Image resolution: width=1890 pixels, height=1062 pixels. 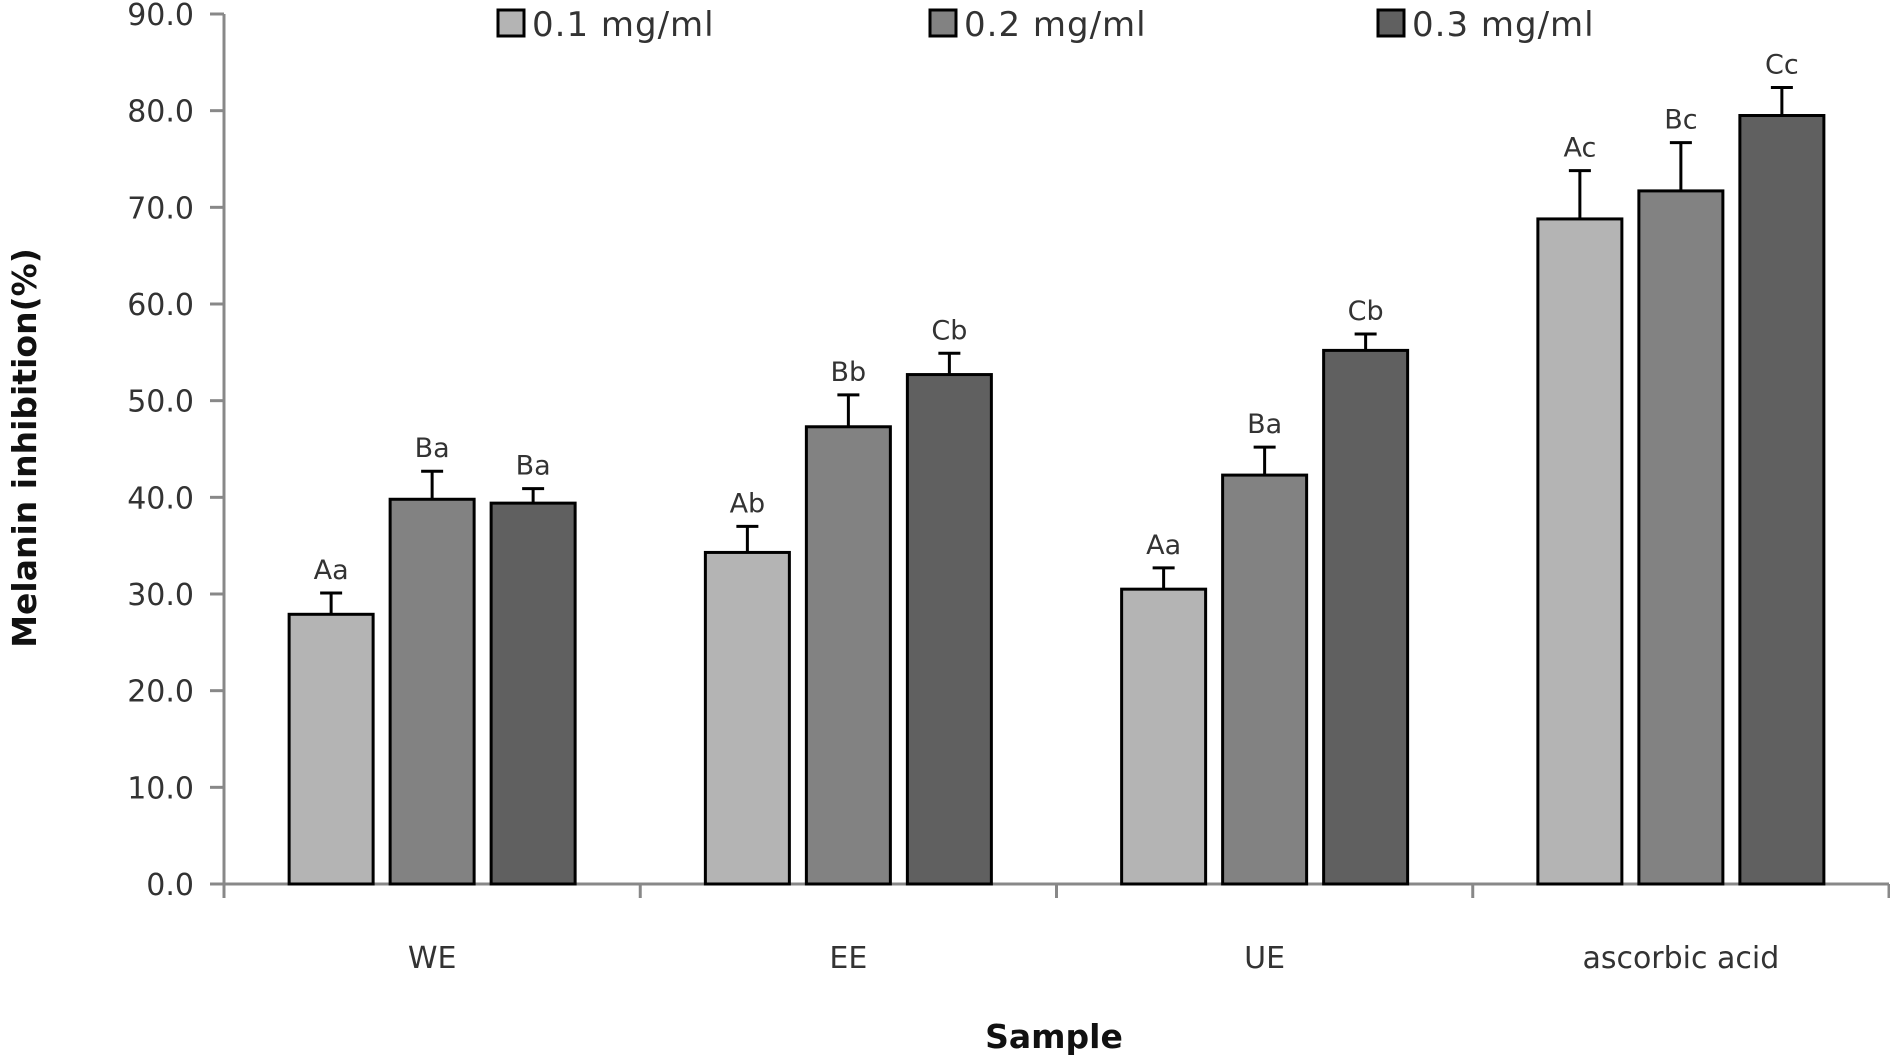 What do you see at coordinates (160, 498) in the screenshot?
I see `y-tick-label: 40.0` at bounding box center [160, 498].